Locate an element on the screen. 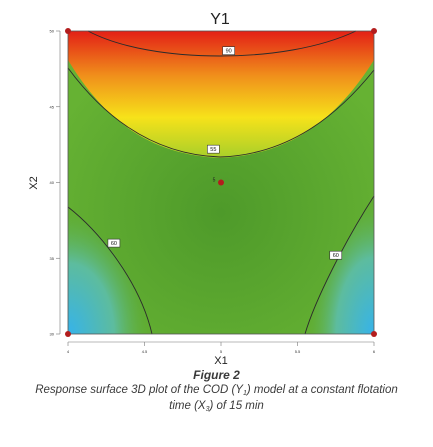  y-tick-label-0: 30 is located at coordinates (52, 334).